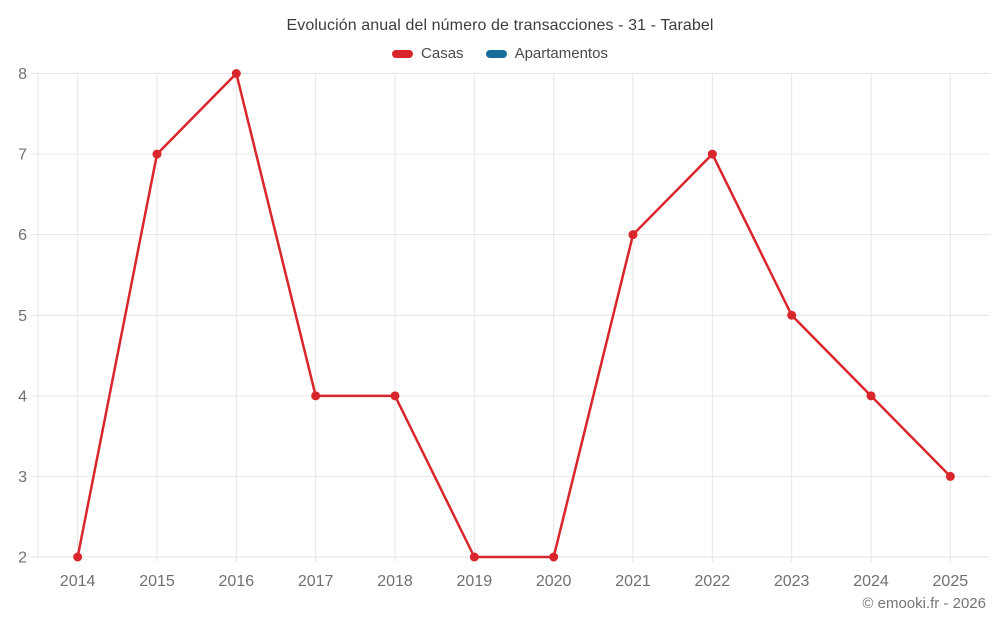 The height and width of the screenshot is (625, 1000). Describe the element at coordinates (924, 603) in the screenshot. I see `footer-credit: © emooki.fr - 2026` at that location.